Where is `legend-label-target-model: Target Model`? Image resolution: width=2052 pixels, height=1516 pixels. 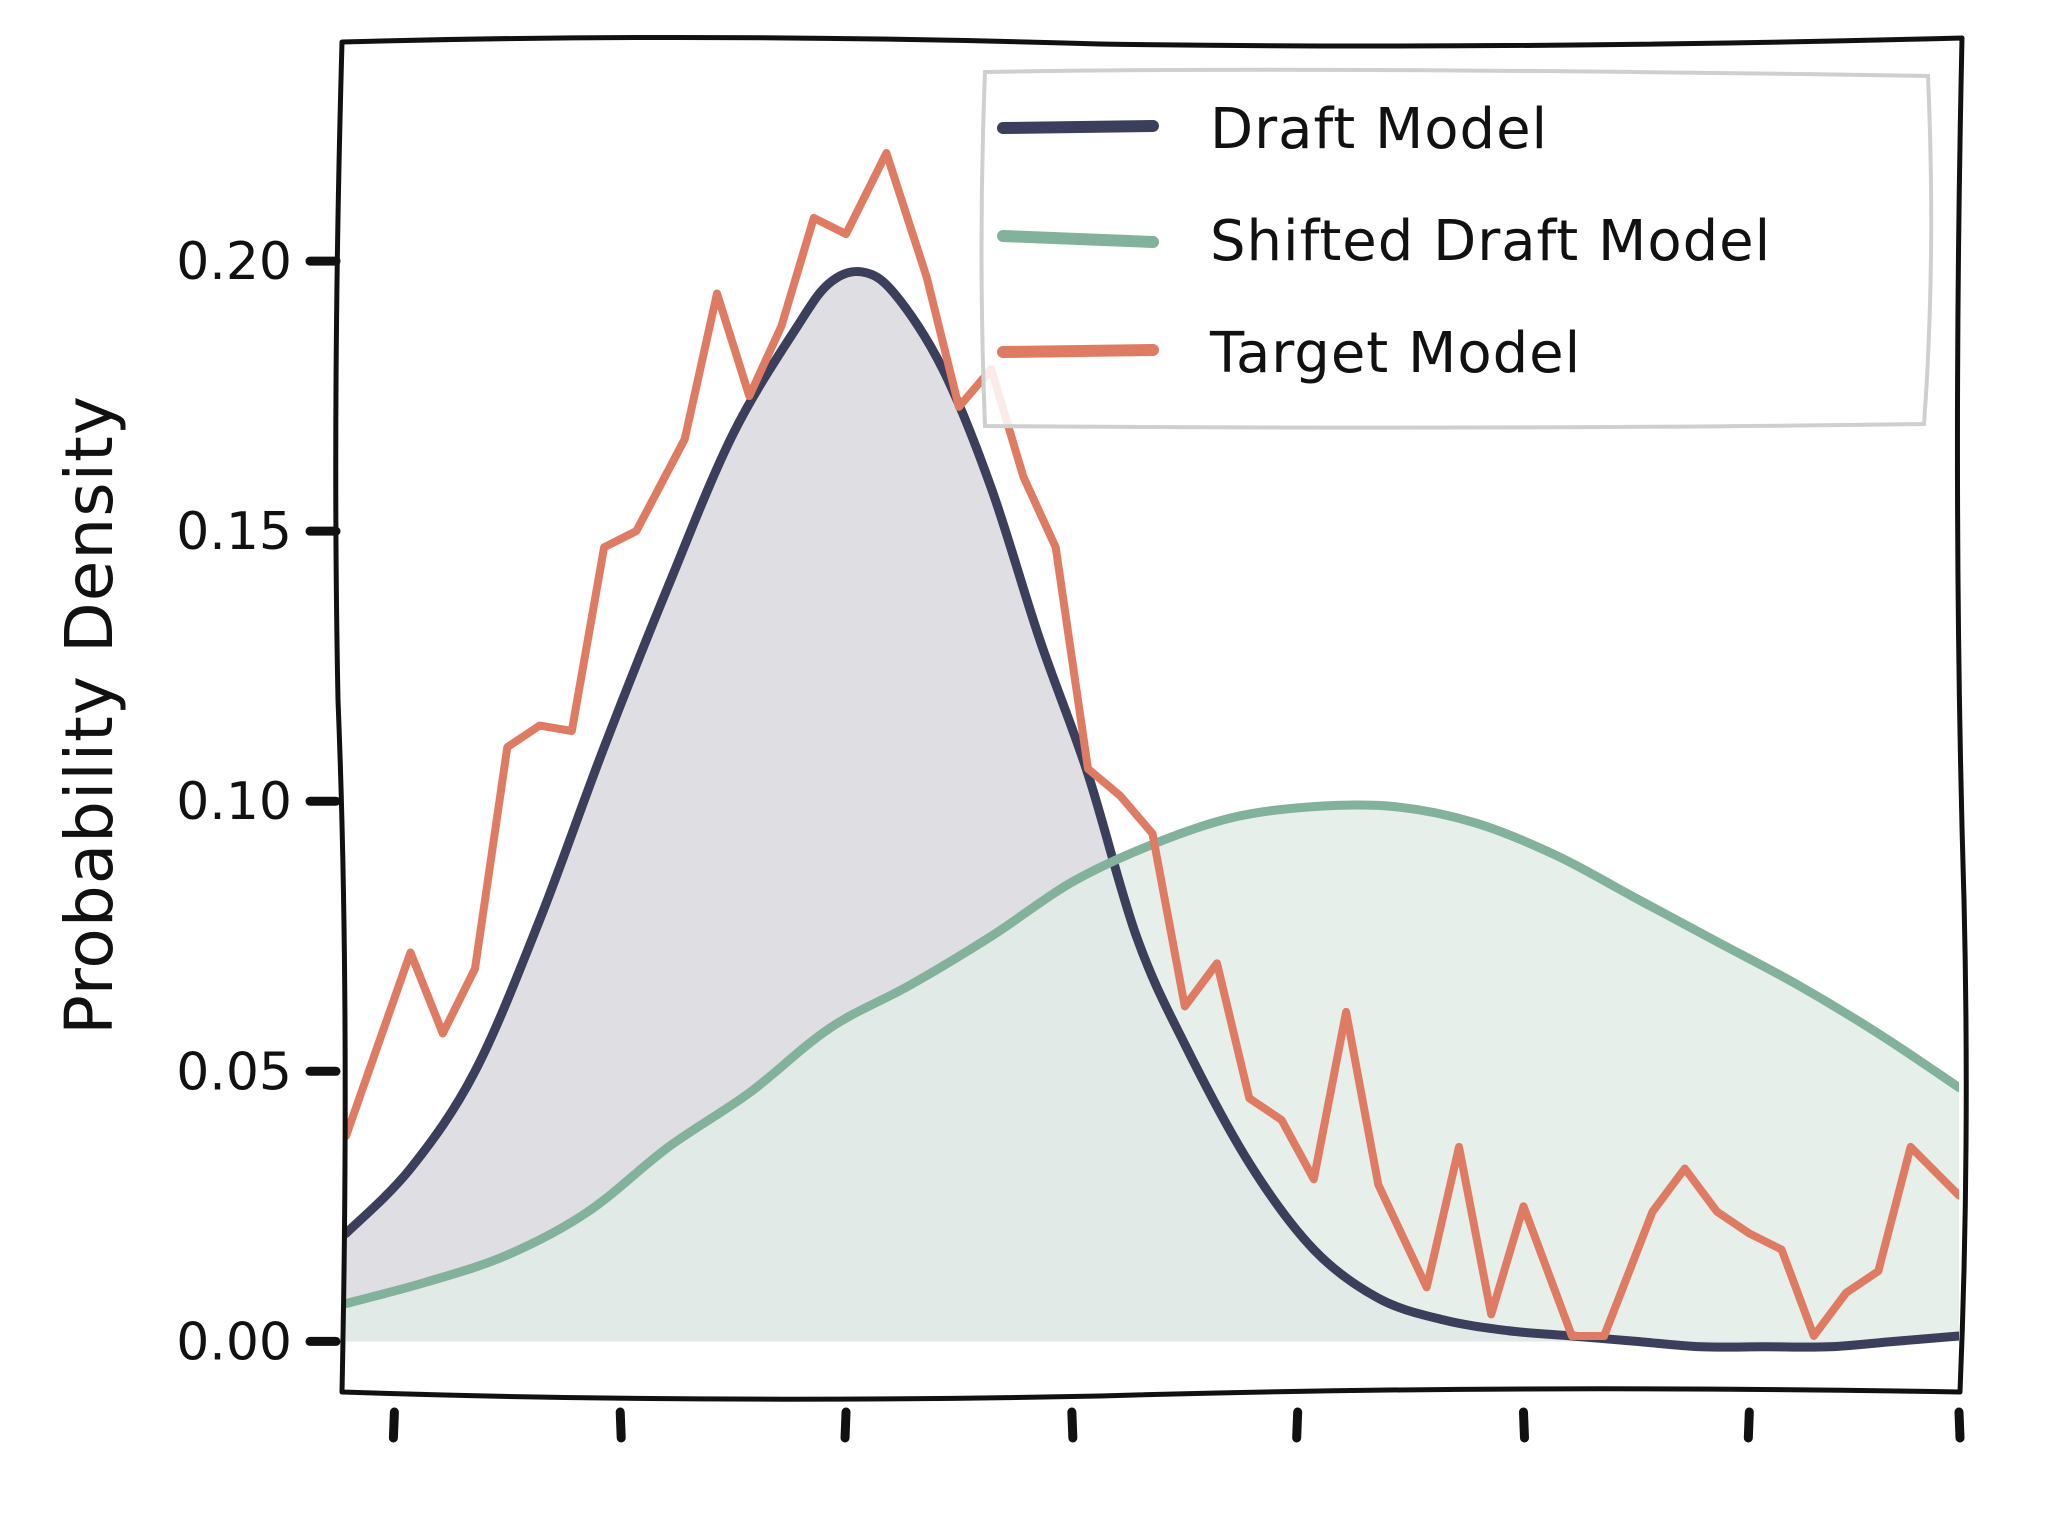
legend-label-target-model: Target Model is located at coordinates (1395, 353).